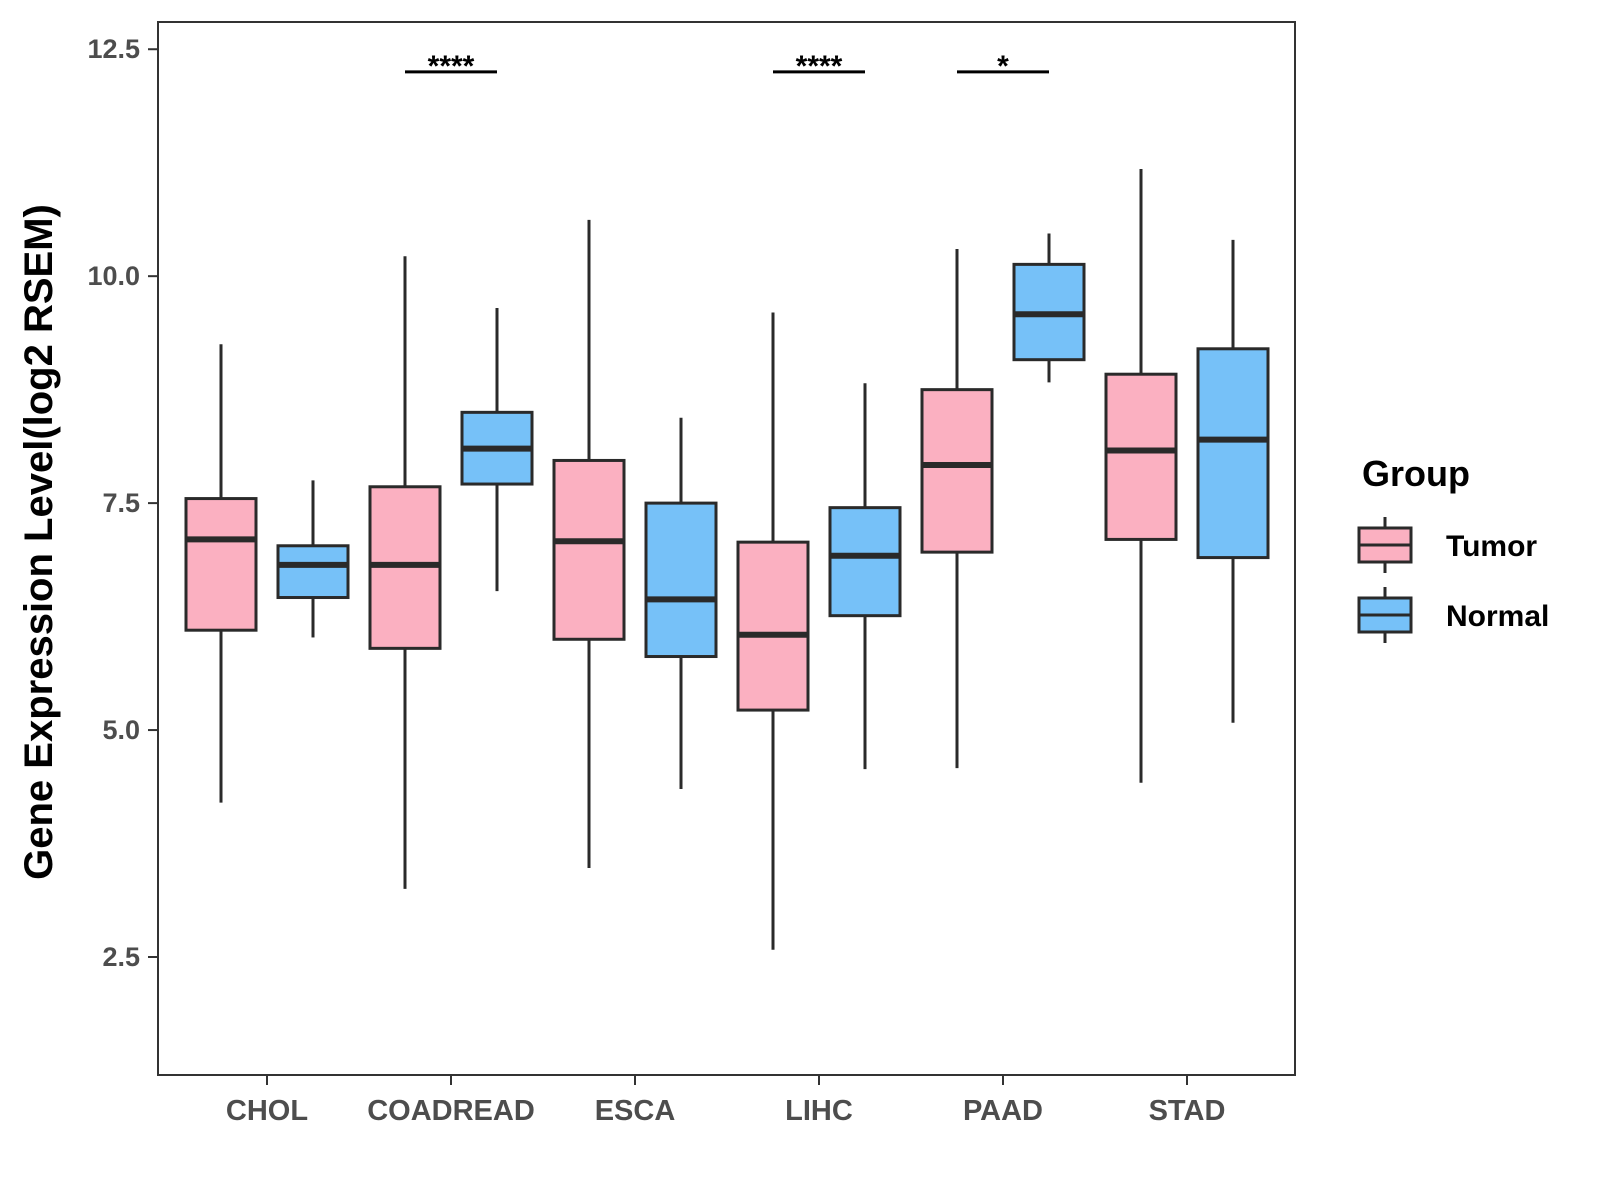 The width and height of the screenshot is (1600, 1200). I want to click on legend-label-normal: Normal, so click(1497, 616).